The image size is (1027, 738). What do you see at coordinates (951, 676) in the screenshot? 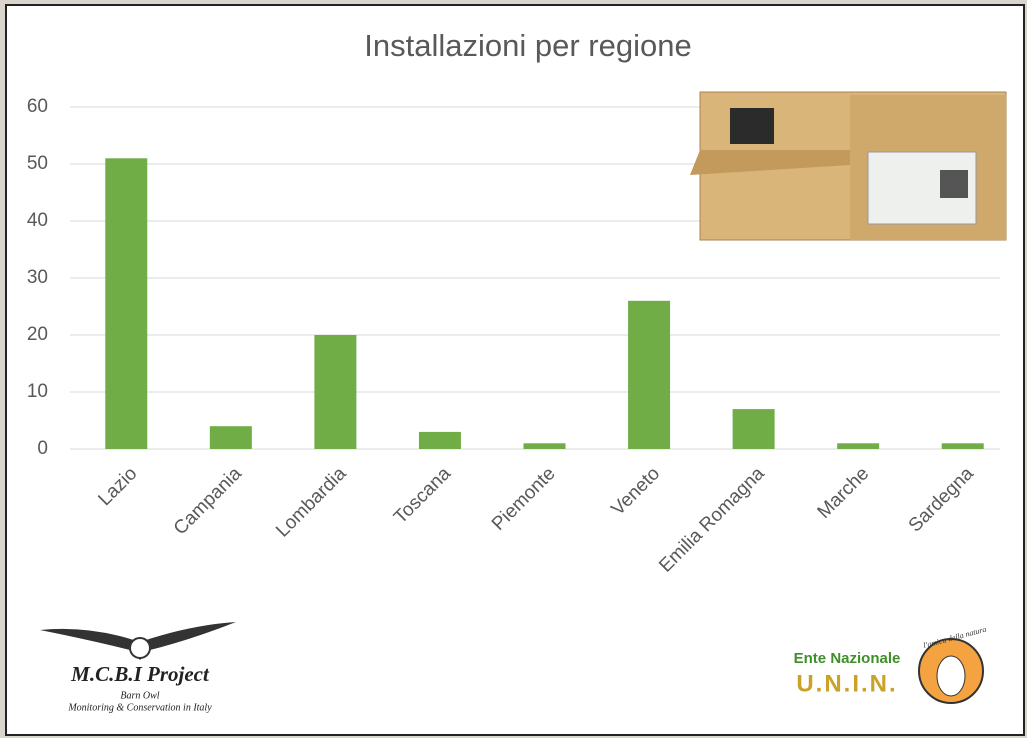
I see `owl-body` at bounding box center [951, 676].